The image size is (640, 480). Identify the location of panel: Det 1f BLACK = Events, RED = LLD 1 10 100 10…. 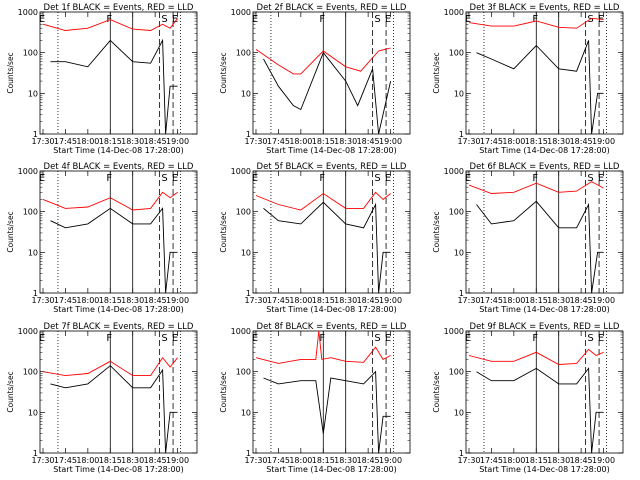
(102, 79).